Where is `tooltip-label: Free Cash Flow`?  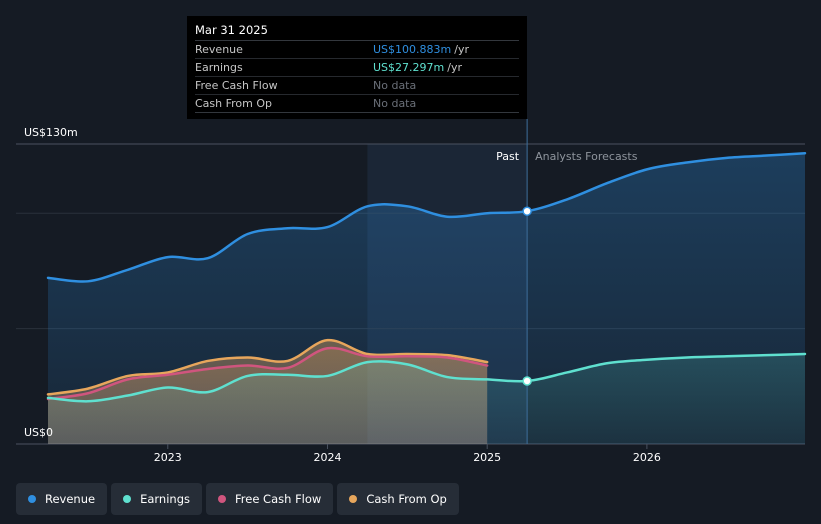
tooltip-label: Free Cash Flow is located at coordinates (236, 85).